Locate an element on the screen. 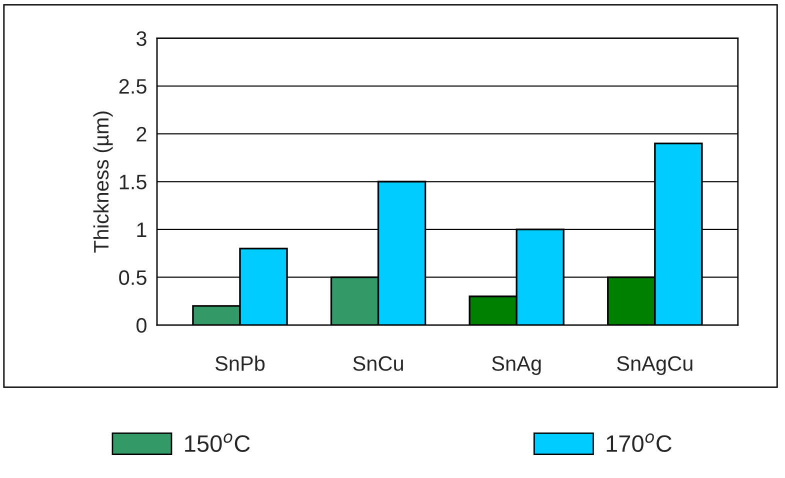  y-tick-label: 2 is located at coordinates (141, 134).